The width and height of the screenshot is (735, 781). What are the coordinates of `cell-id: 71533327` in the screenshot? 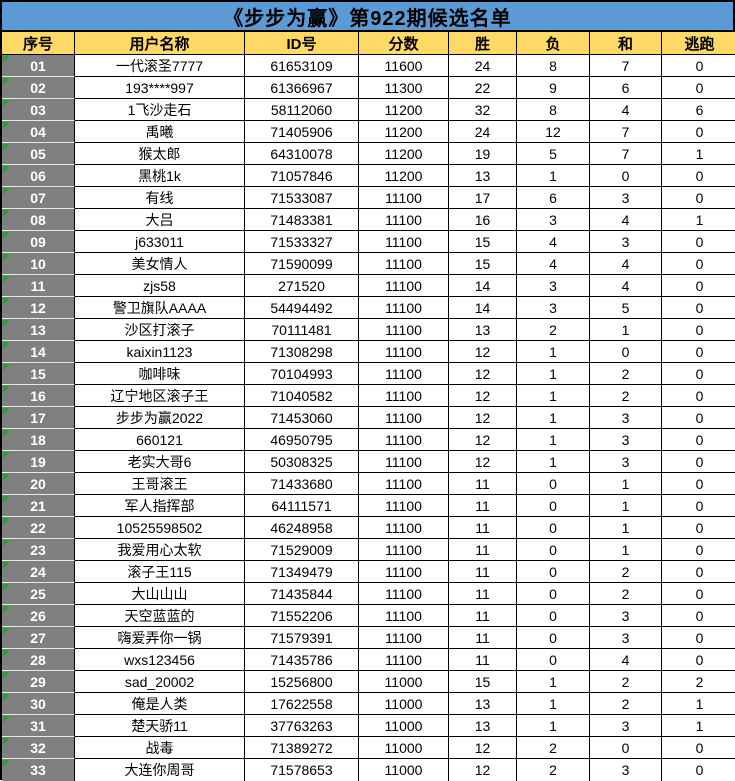 It's located at (302, 242).